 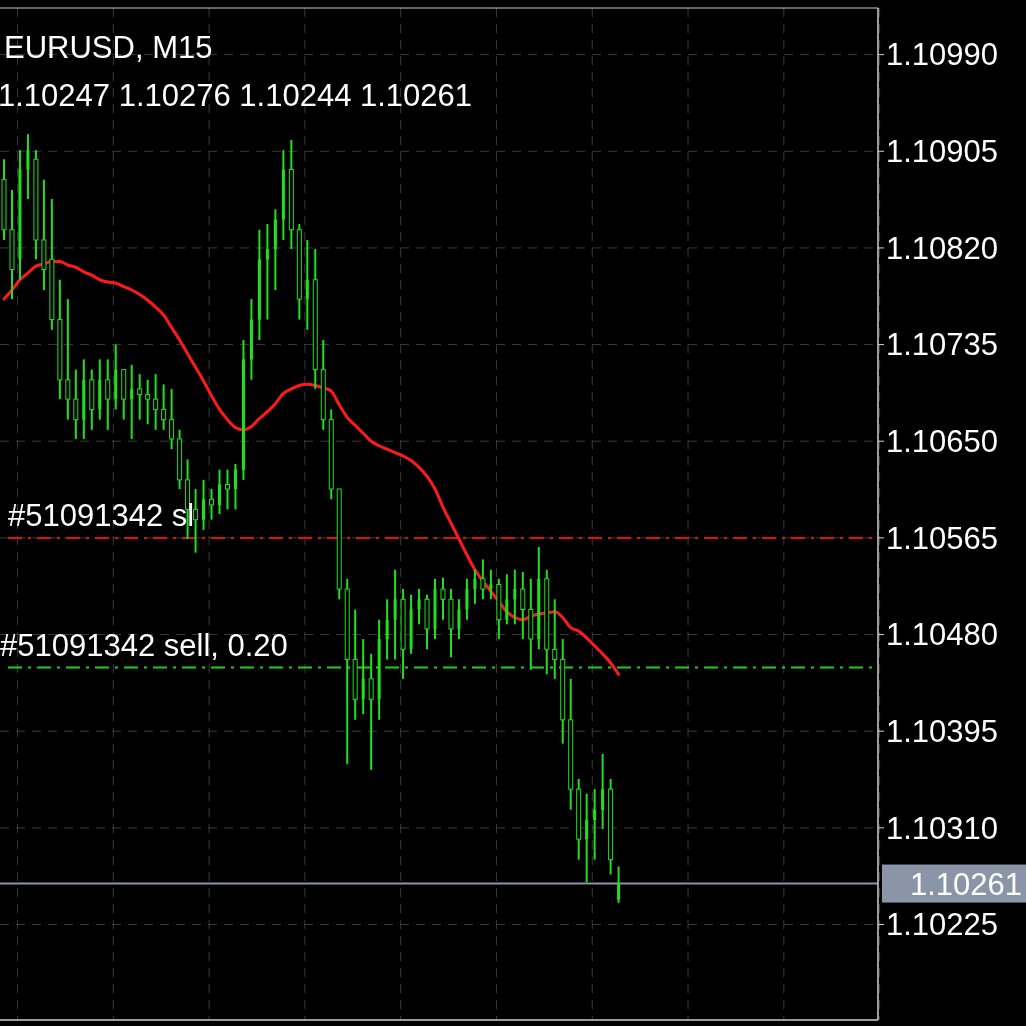 I want to click on y-tick-label: 1.10820, so click(x=942, y=248).